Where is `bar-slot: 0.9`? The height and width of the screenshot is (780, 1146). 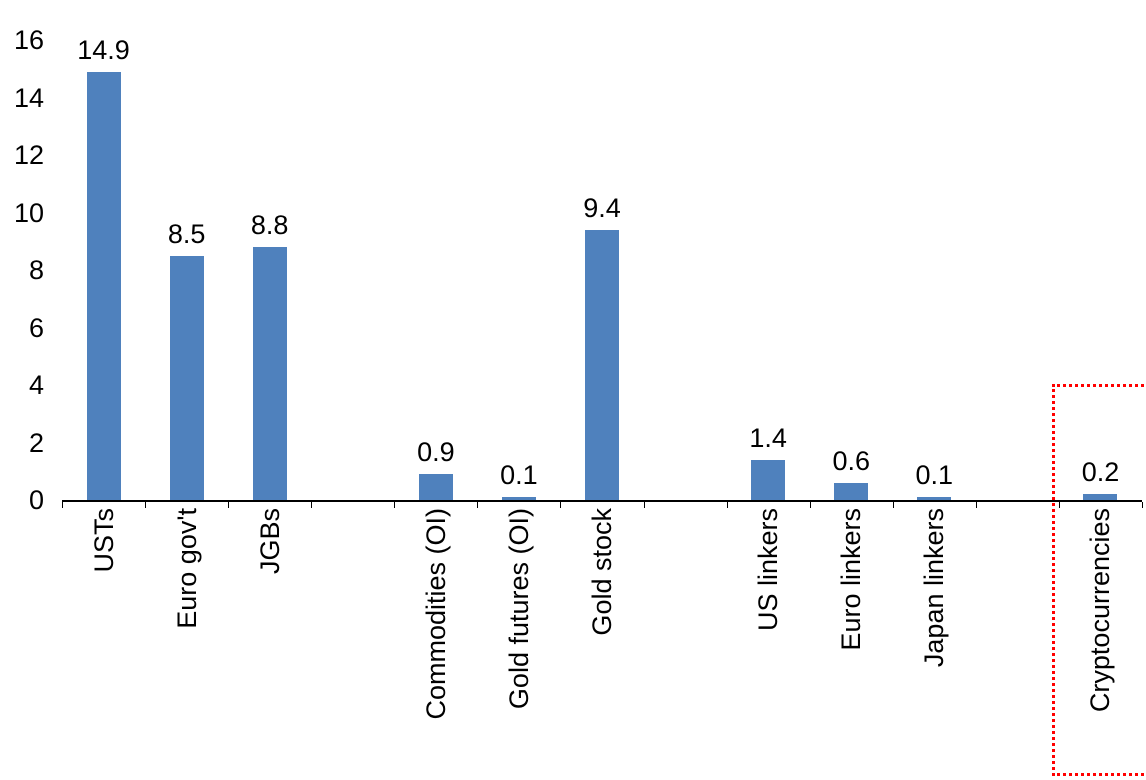
bar-slot: 0.9 is located at coordinates (435, 270).